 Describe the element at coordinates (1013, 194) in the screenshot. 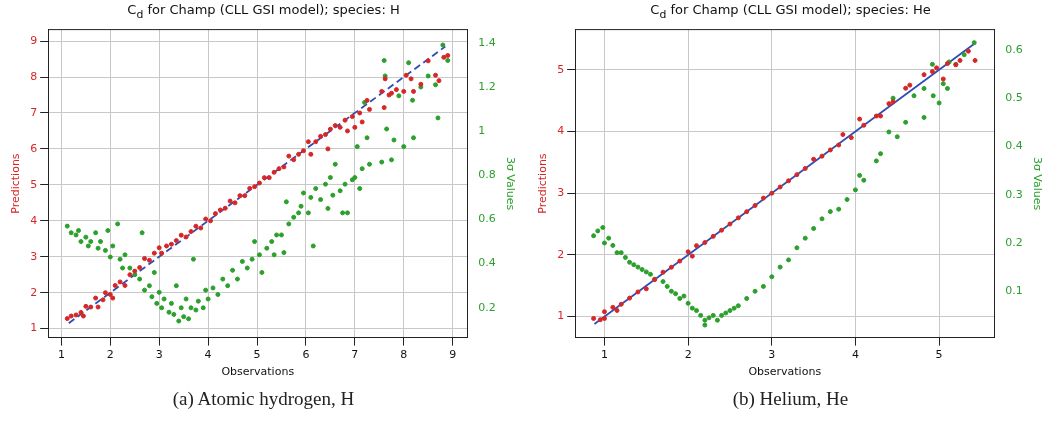

I see `y2-tick-label: 0.3` at that location.